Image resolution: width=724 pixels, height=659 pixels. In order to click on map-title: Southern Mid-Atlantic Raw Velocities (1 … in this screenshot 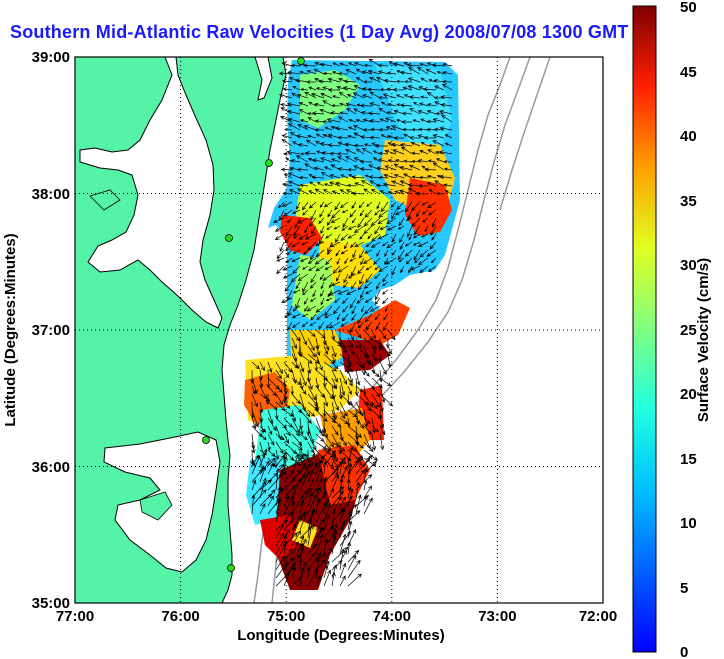, I will do `click(319, 32)`.